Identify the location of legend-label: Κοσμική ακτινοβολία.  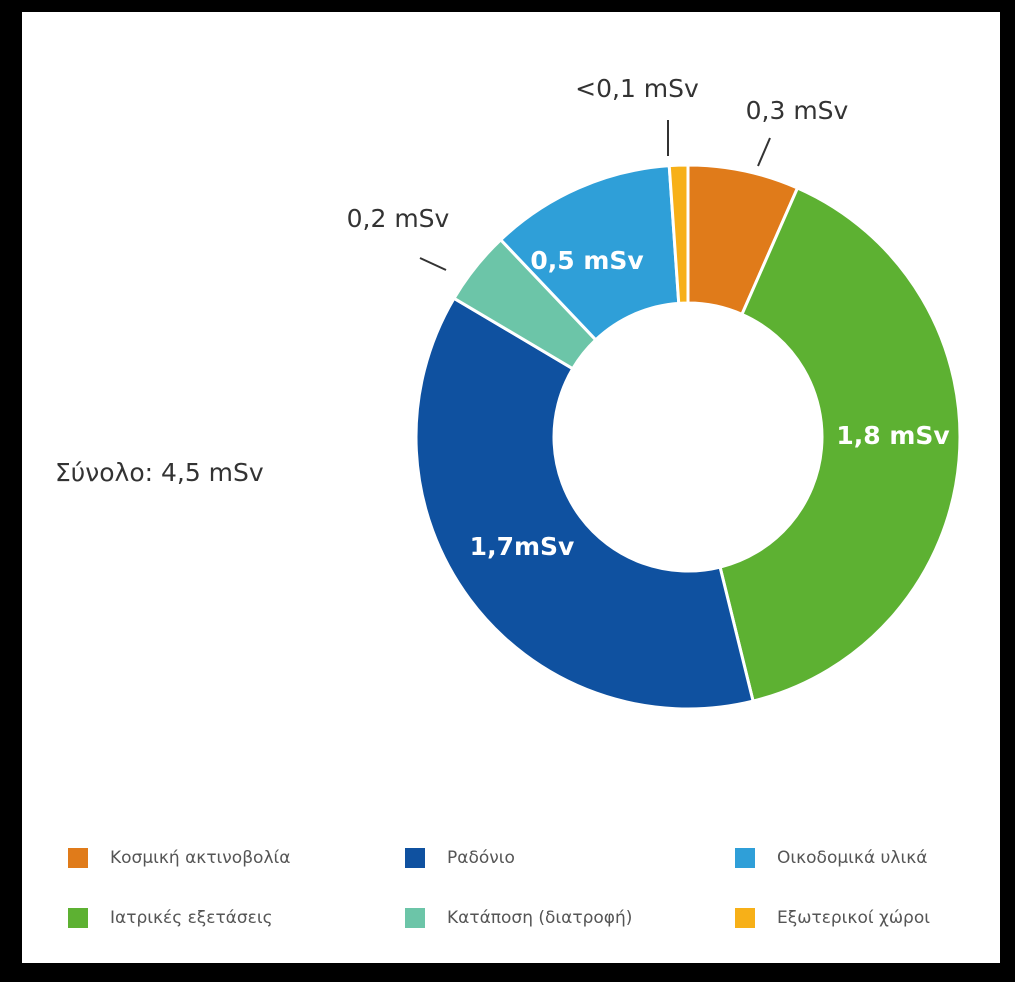
(200, 858).